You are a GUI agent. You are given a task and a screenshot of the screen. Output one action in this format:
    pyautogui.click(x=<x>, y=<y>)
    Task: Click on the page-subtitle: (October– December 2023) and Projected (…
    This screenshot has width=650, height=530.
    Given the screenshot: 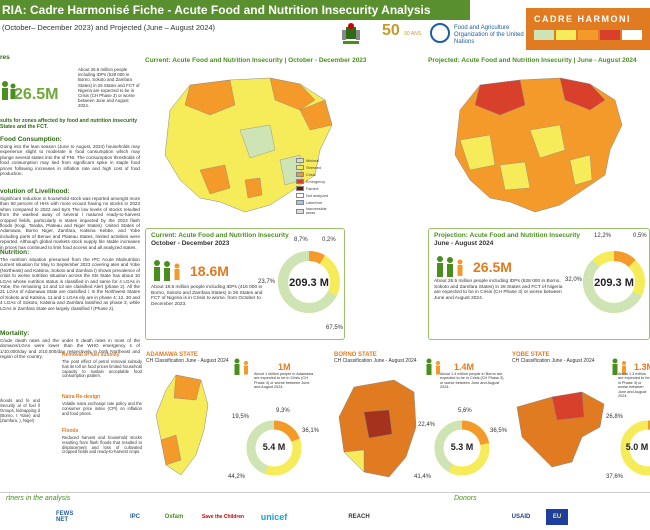 What is the action you would take?
    pyautogui.click(x=109, y=27)
    